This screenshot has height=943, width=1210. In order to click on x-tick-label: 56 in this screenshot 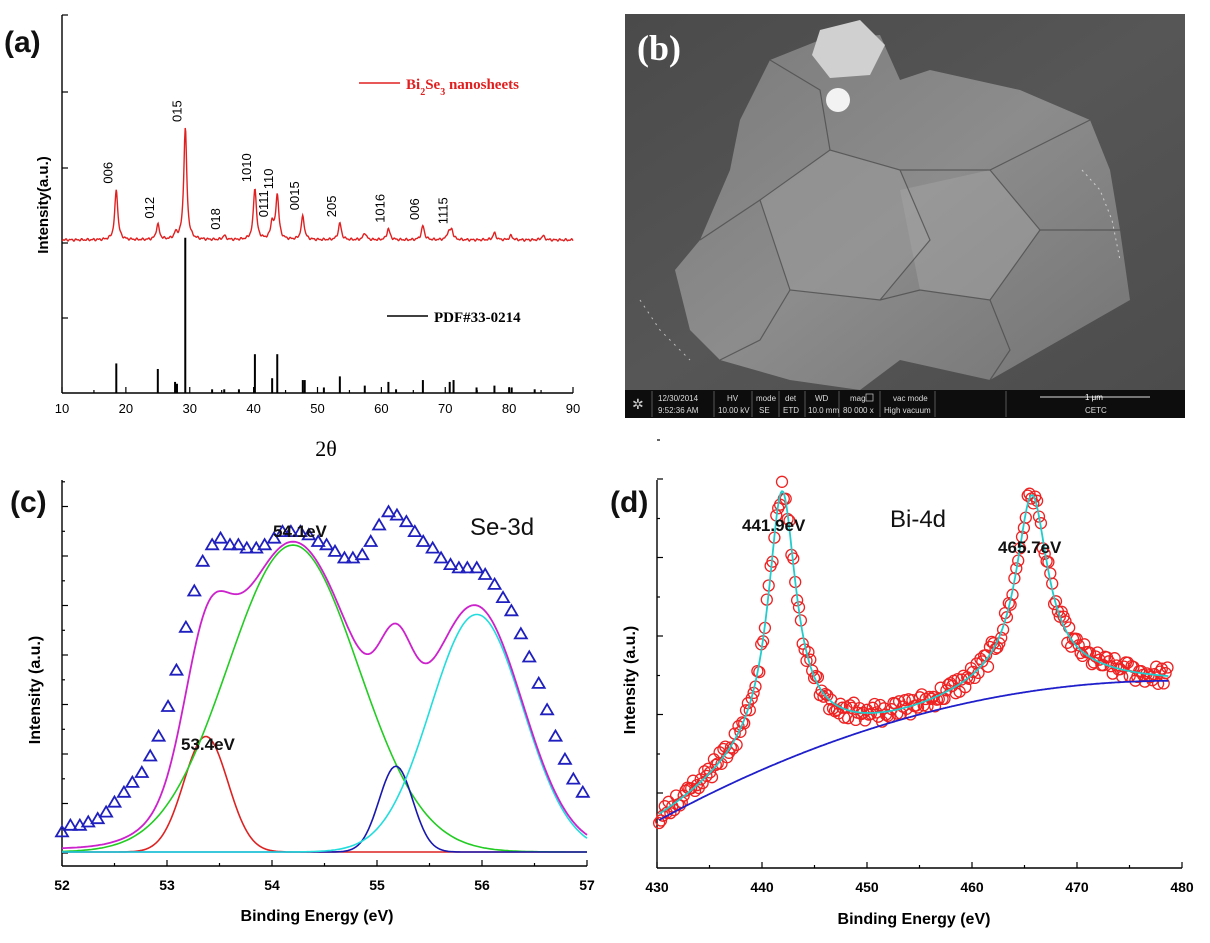, I will do `click(482, 885)`.